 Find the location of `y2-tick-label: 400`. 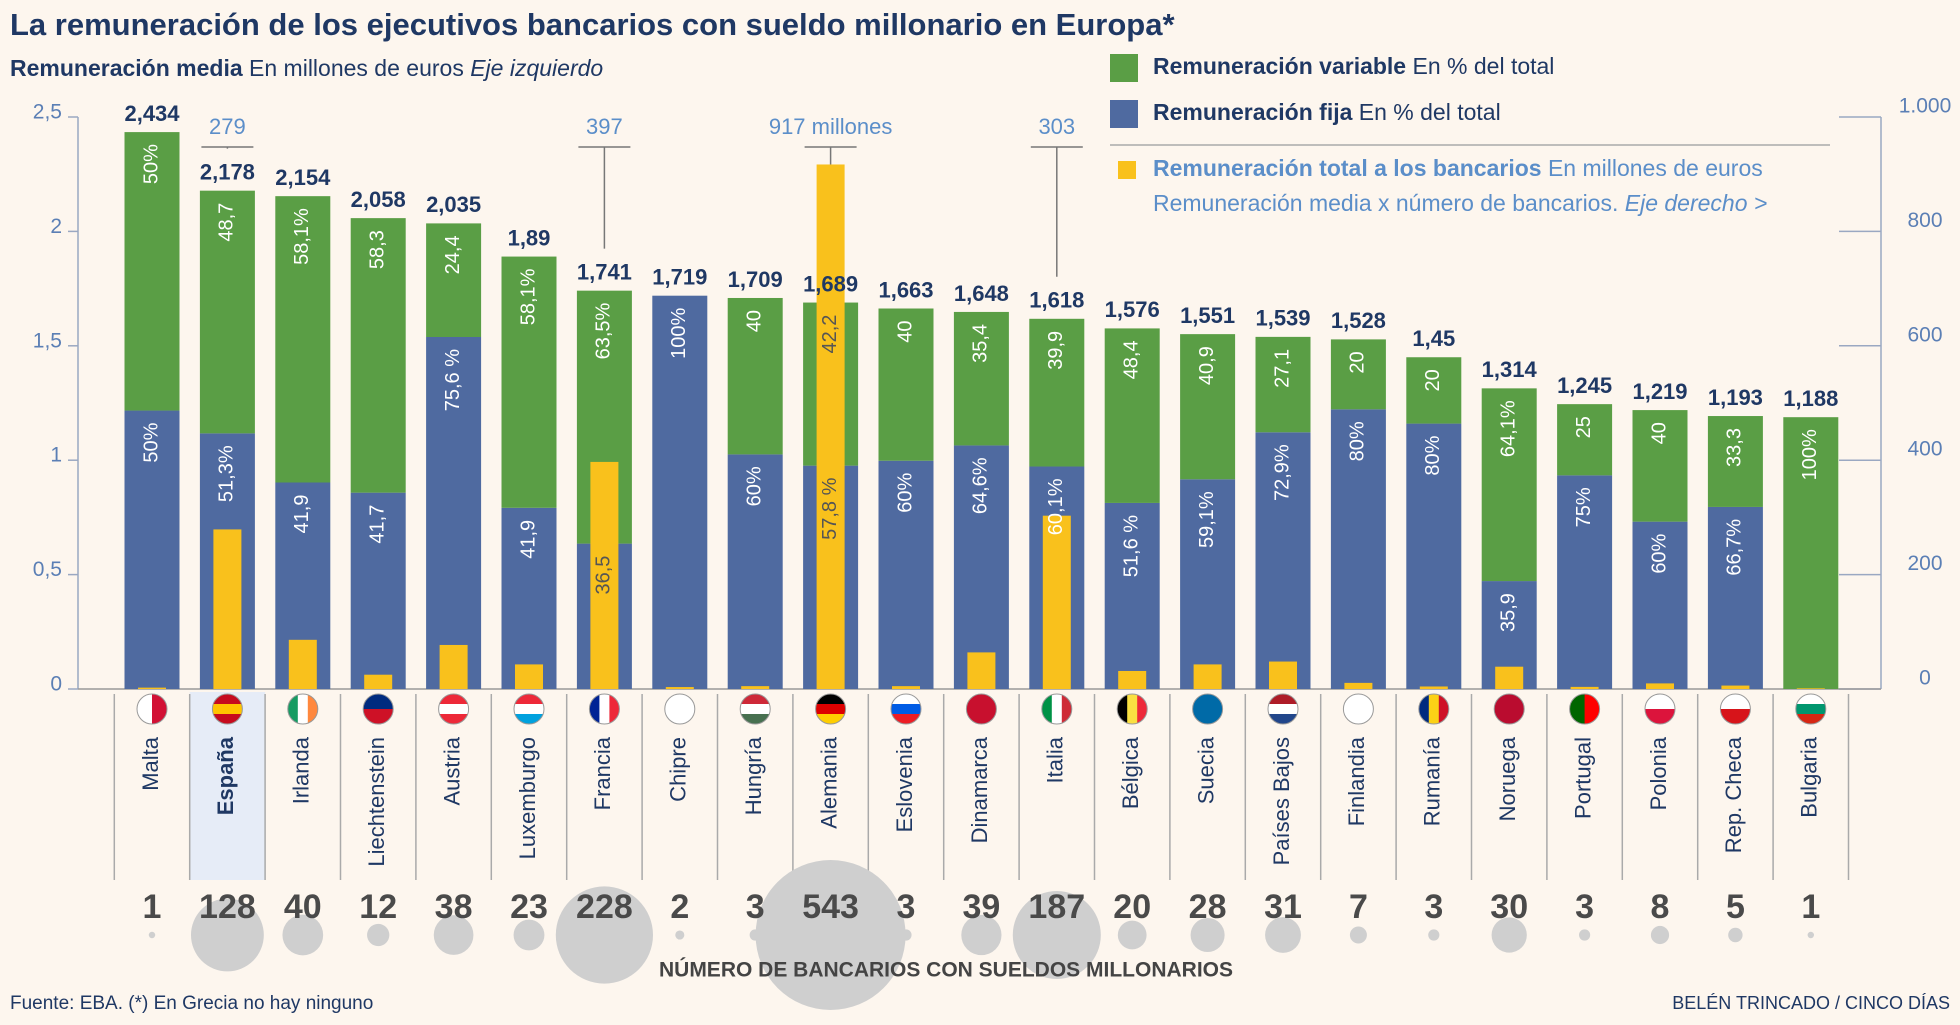

y2-tick-label: 400 is located at coordinates (1924, 449).